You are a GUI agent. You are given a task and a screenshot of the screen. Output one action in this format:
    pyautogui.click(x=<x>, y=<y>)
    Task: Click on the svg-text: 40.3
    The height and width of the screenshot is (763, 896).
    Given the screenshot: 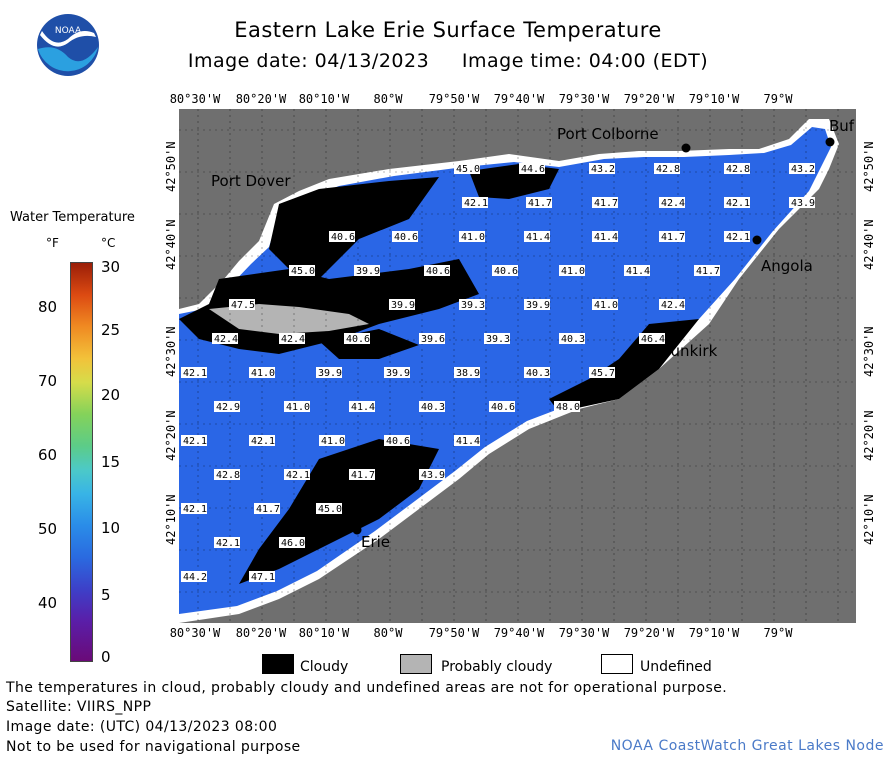 What is the action you would take?
    pyautogui.click(x=538, y=373)
    